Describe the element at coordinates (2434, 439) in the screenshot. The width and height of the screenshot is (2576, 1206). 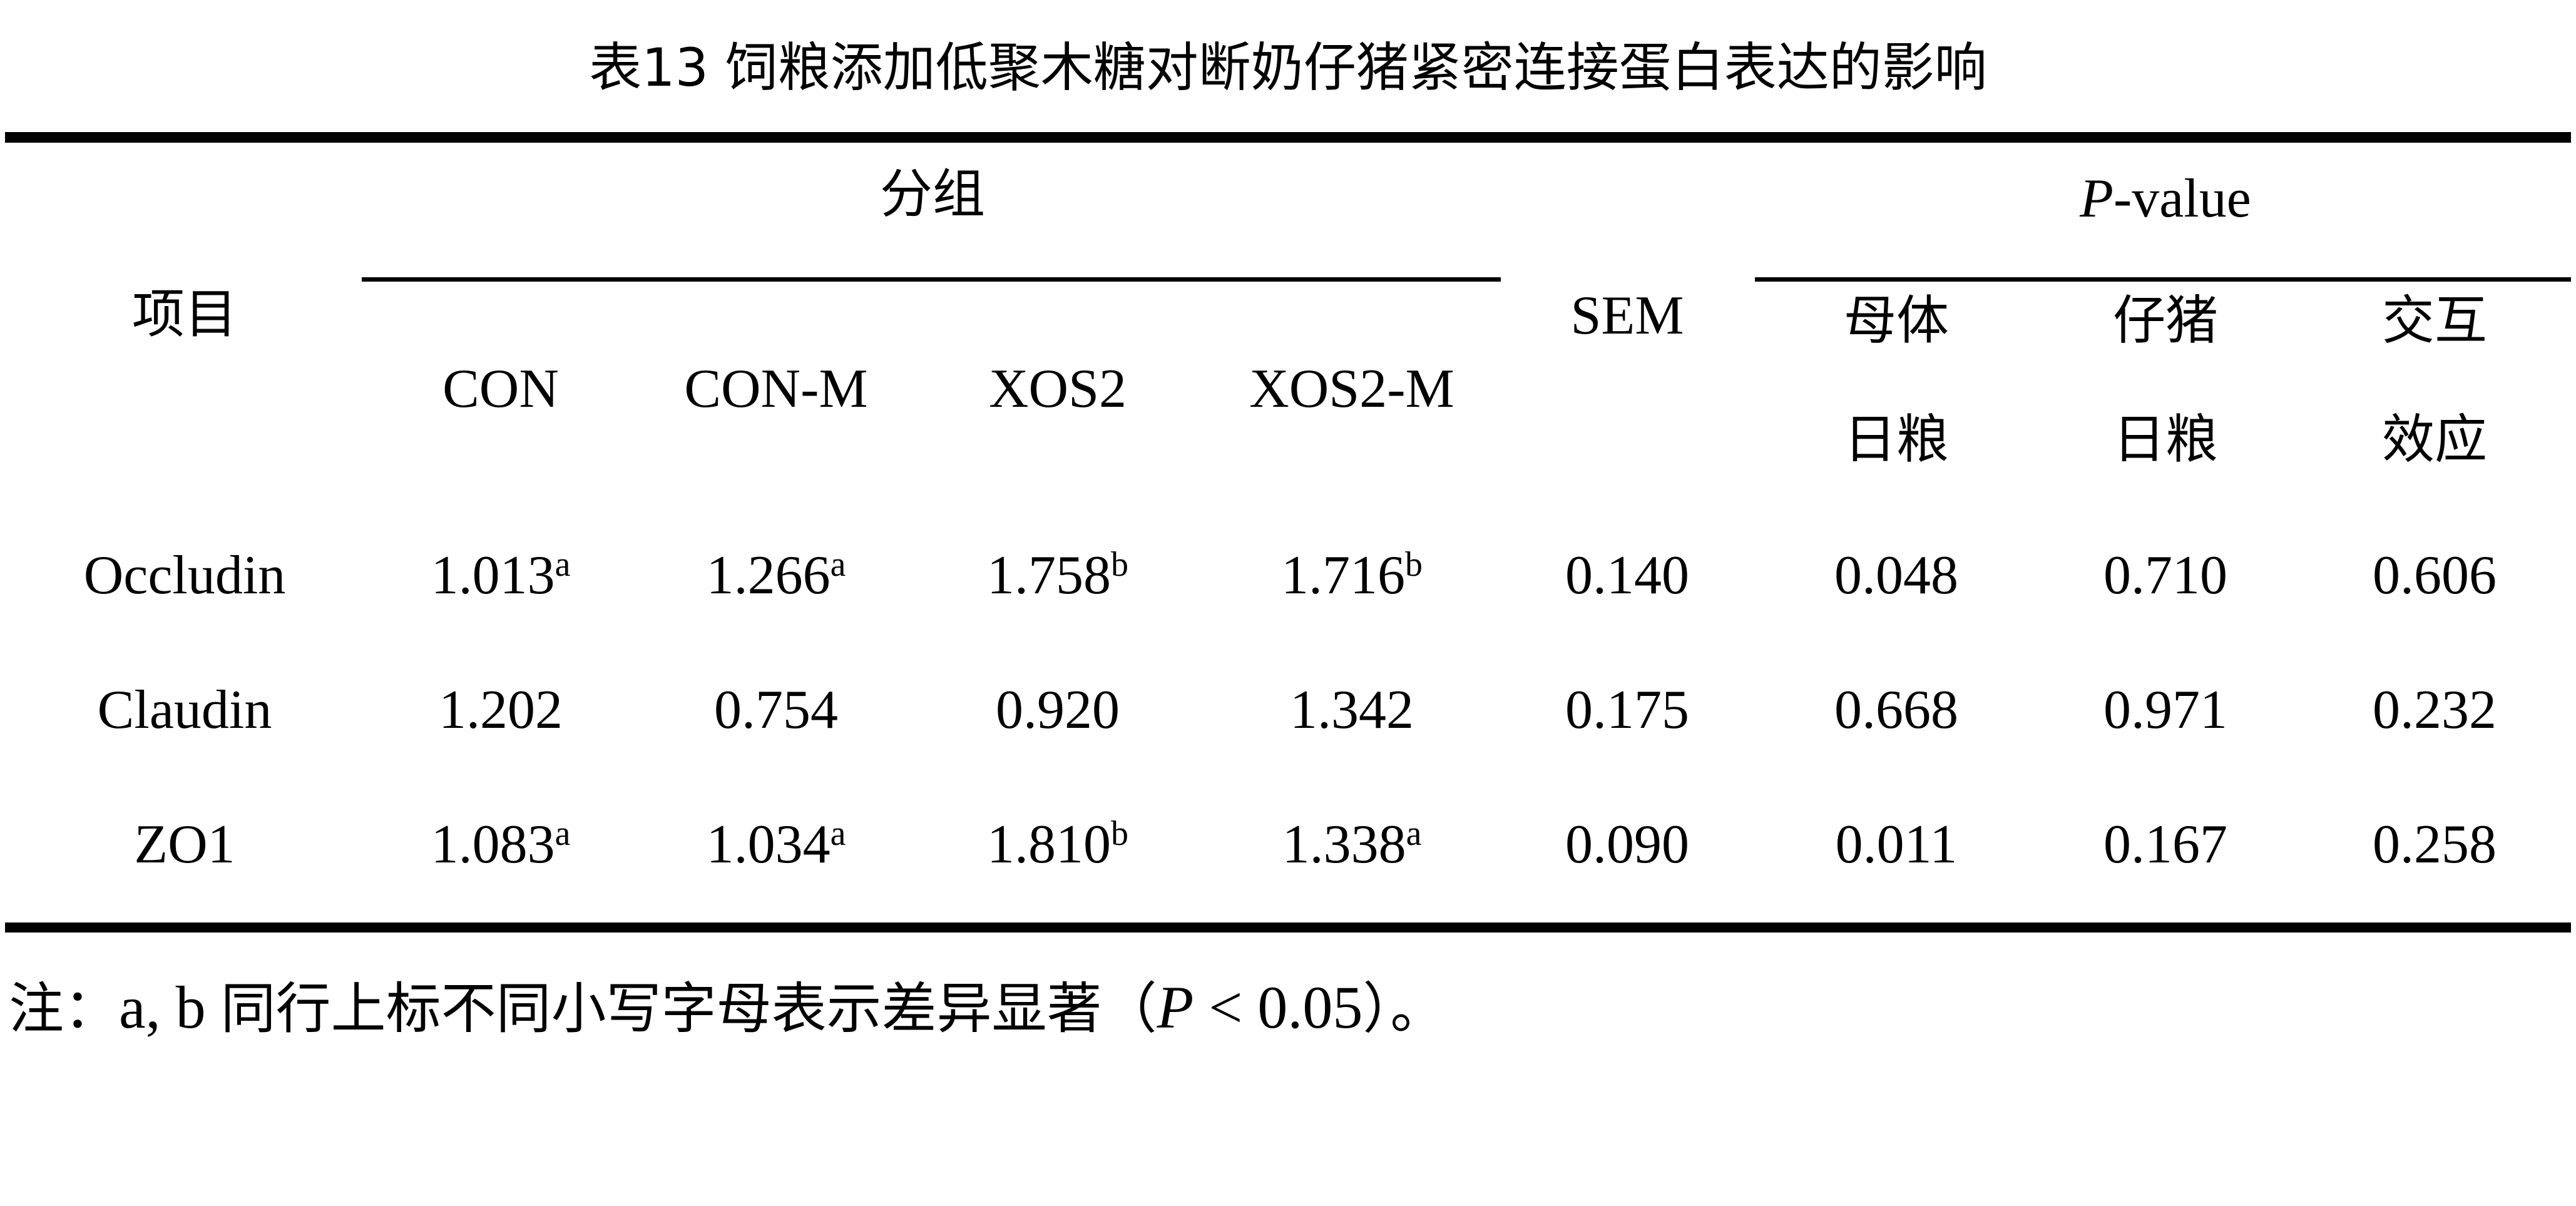
I see `pcol-interaction-line2: 效应` at that location.